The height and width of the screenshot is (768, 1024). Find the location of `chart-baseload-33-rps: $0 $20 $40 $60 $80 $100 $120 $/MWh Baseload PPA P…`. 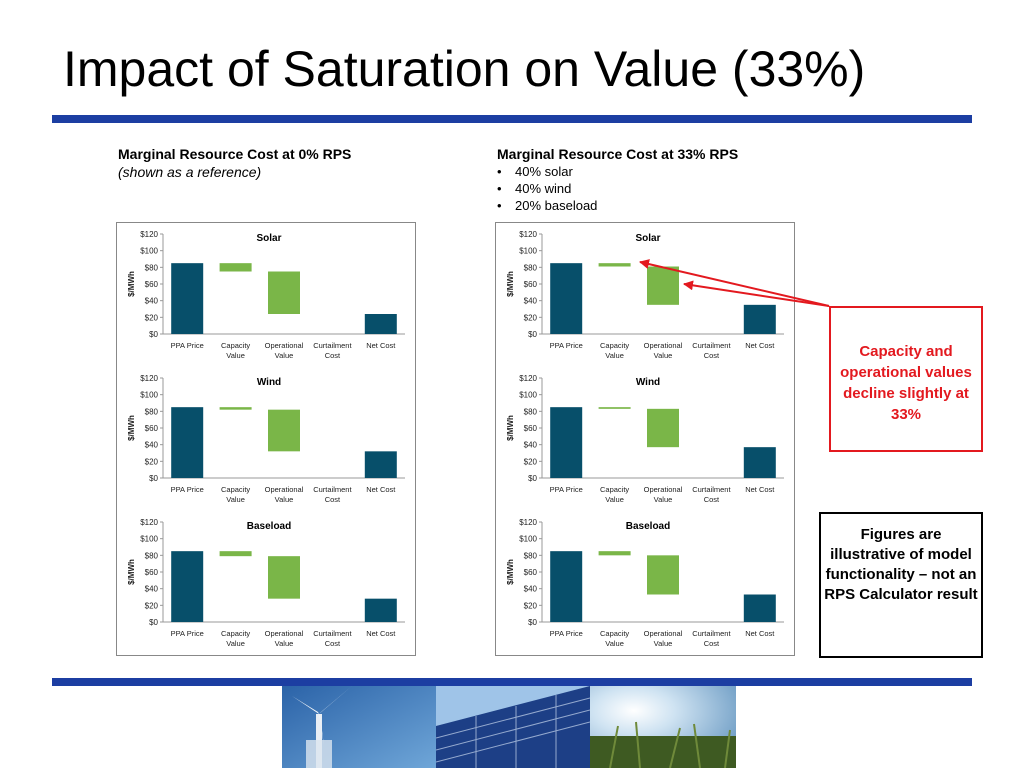

chart-baseload-33-rps: $0 $20 $40 $60 $80 $100 $120 $/MWh Baseload PPA P… is located at coordinates (645, 583).